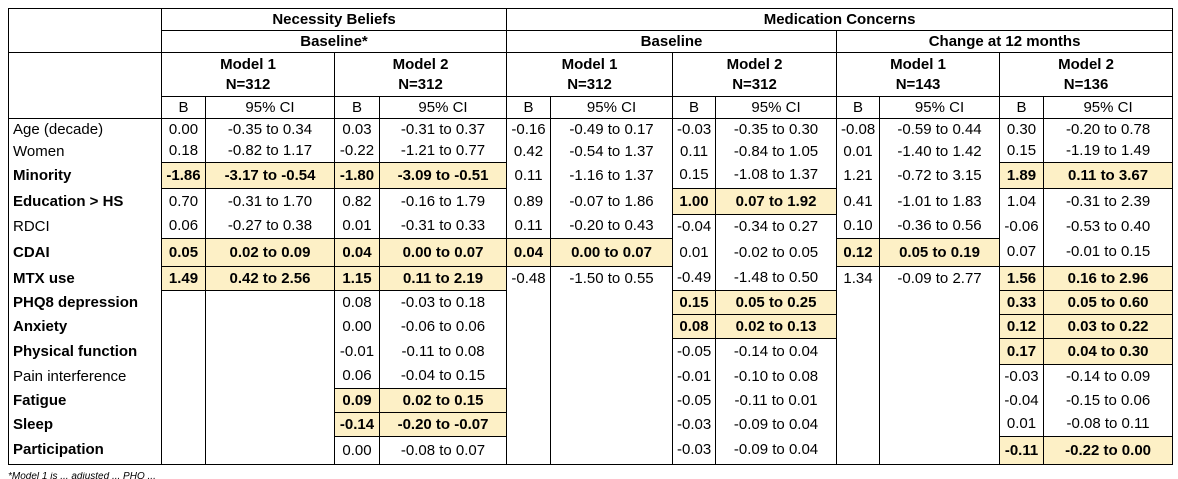 The image size is (1178, 479). Describe the element at coordinates (357, 424) in the screenshot. I see `cell-b: -0.14` at that location.